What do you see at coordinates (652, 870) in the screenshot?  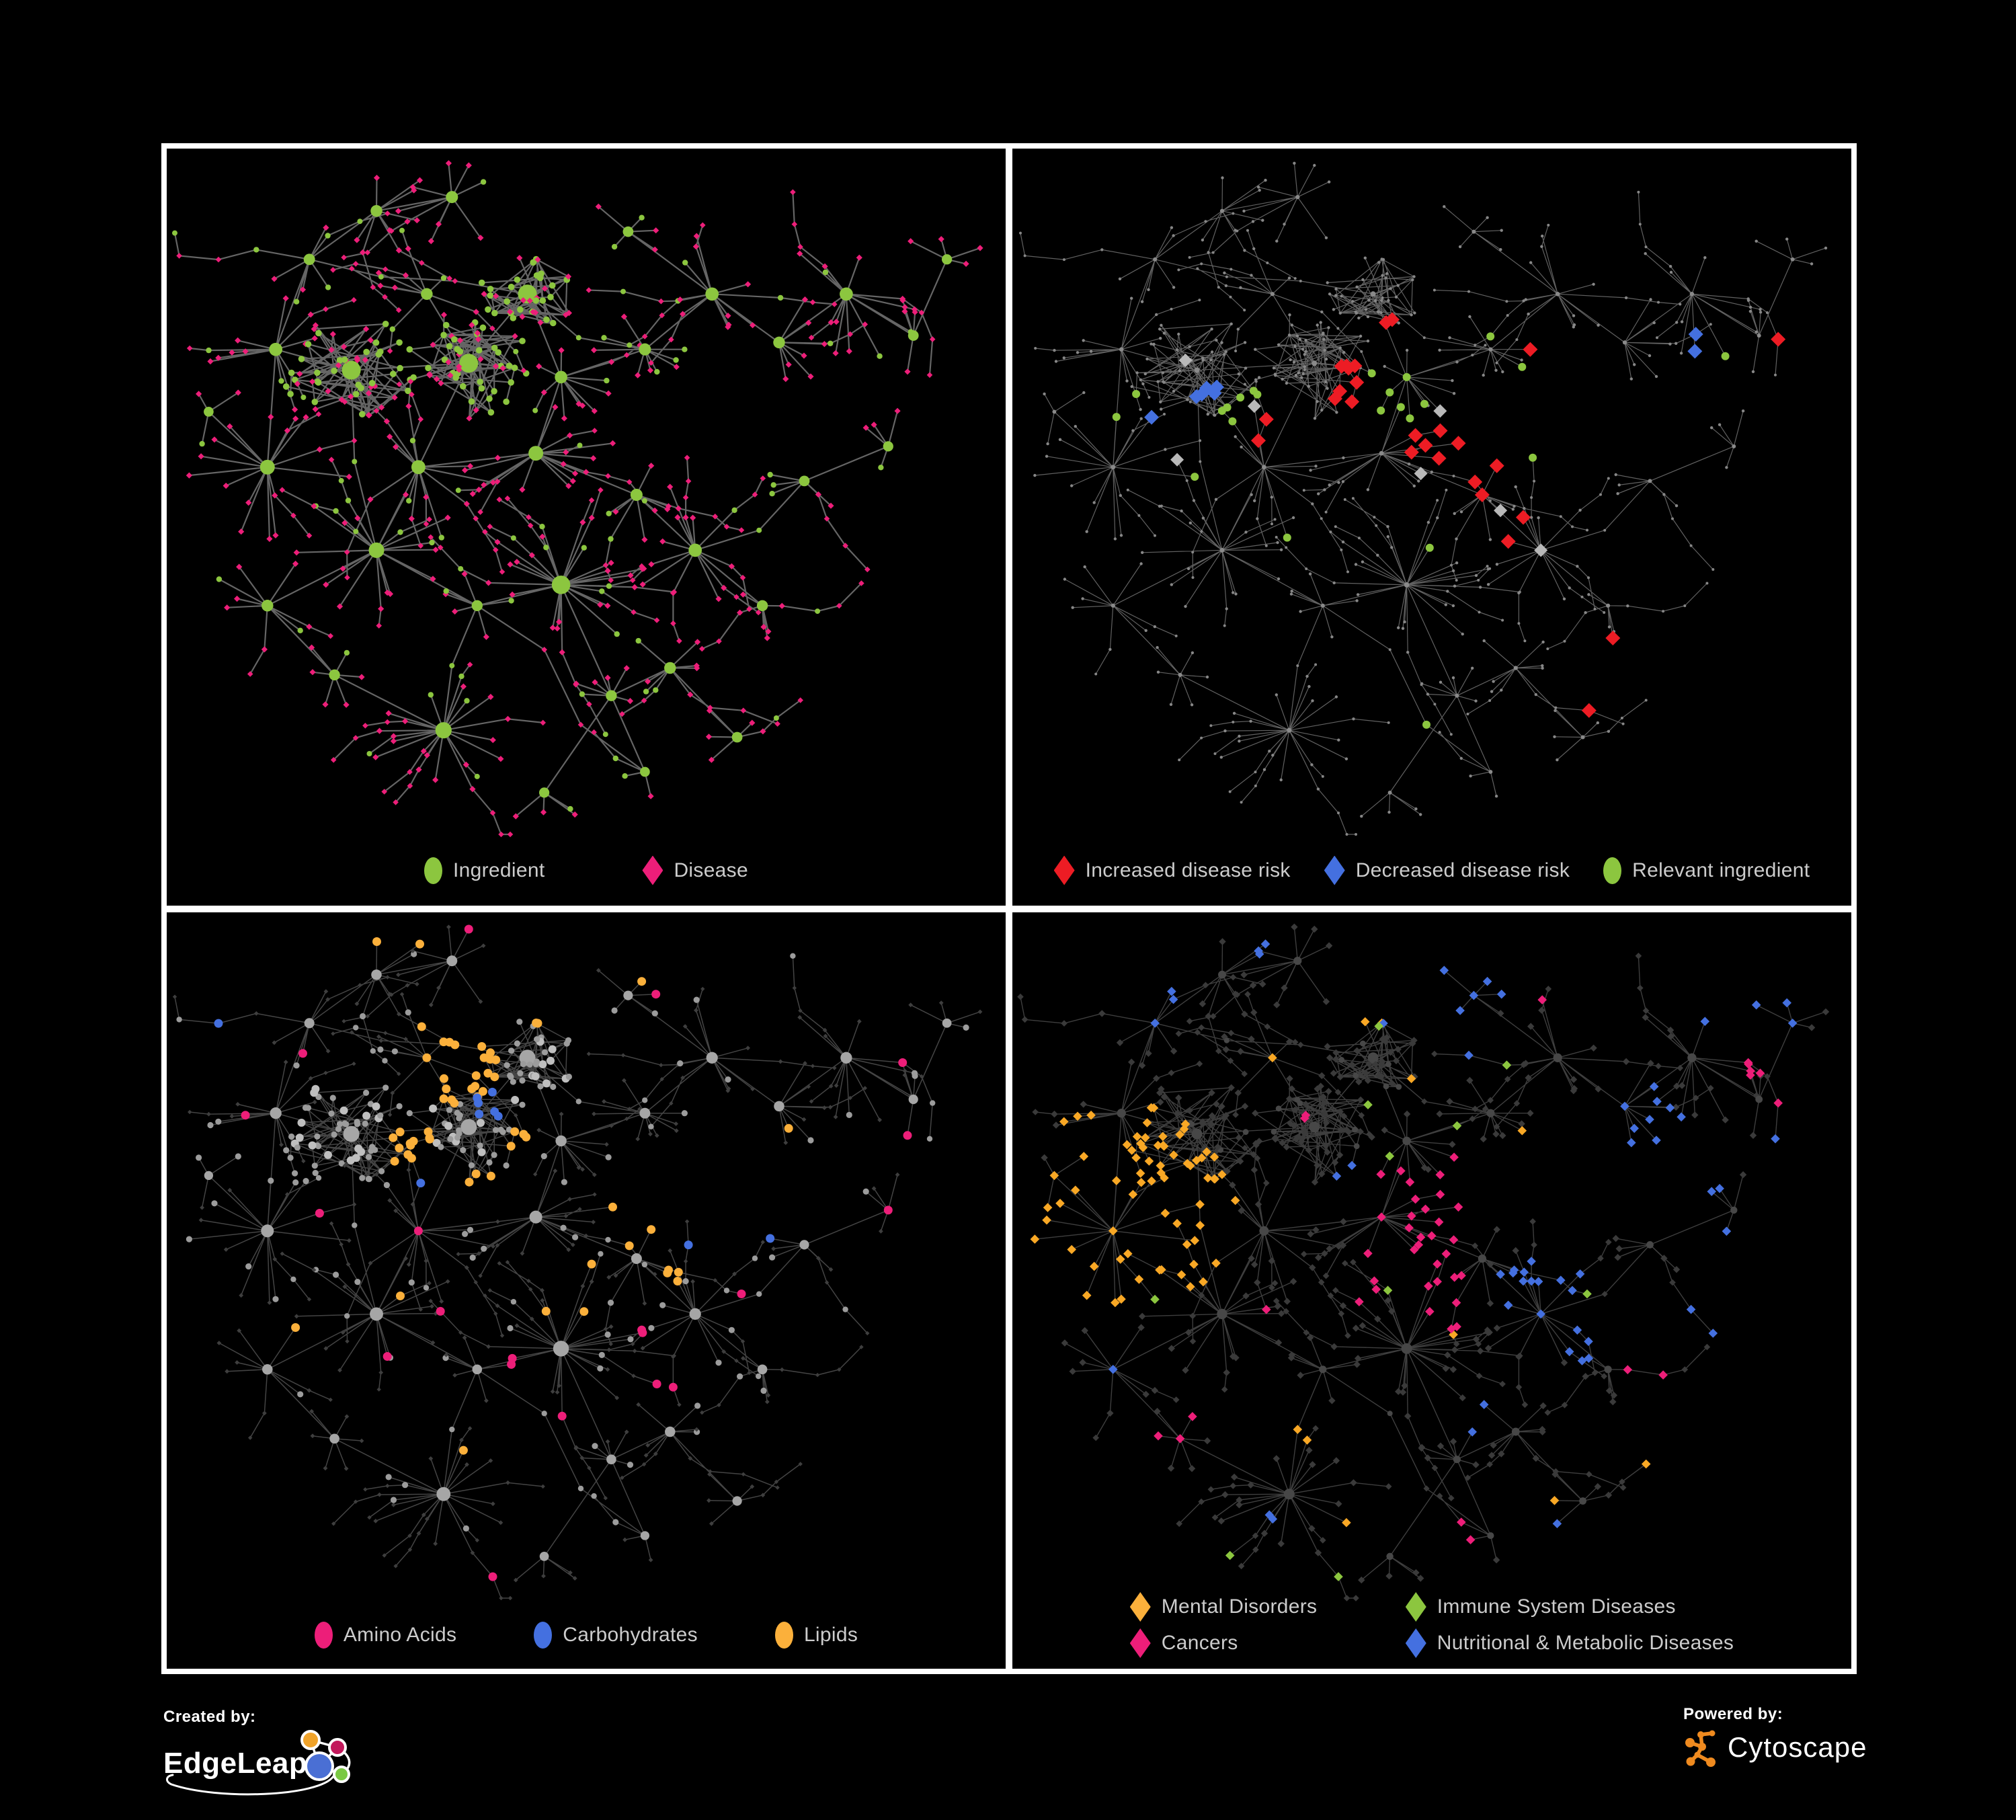 I see `disease-node-icon` at bounding box center [652, 870].